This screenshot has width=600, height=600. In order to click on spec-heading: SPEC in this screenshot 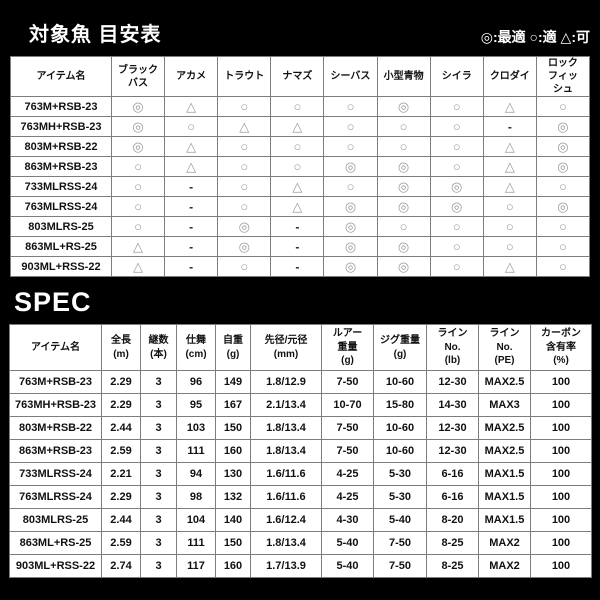, I will do `click(53, 302)`.